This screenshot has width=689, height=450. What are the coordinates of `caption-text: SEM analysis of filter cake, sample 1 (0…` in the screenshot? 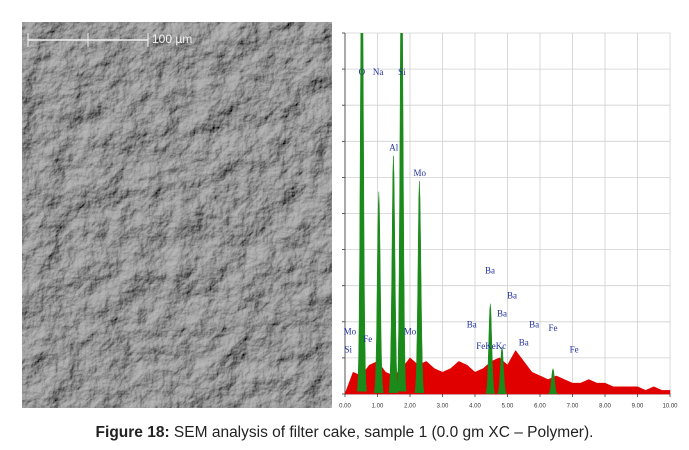 It's located at (381, 432).